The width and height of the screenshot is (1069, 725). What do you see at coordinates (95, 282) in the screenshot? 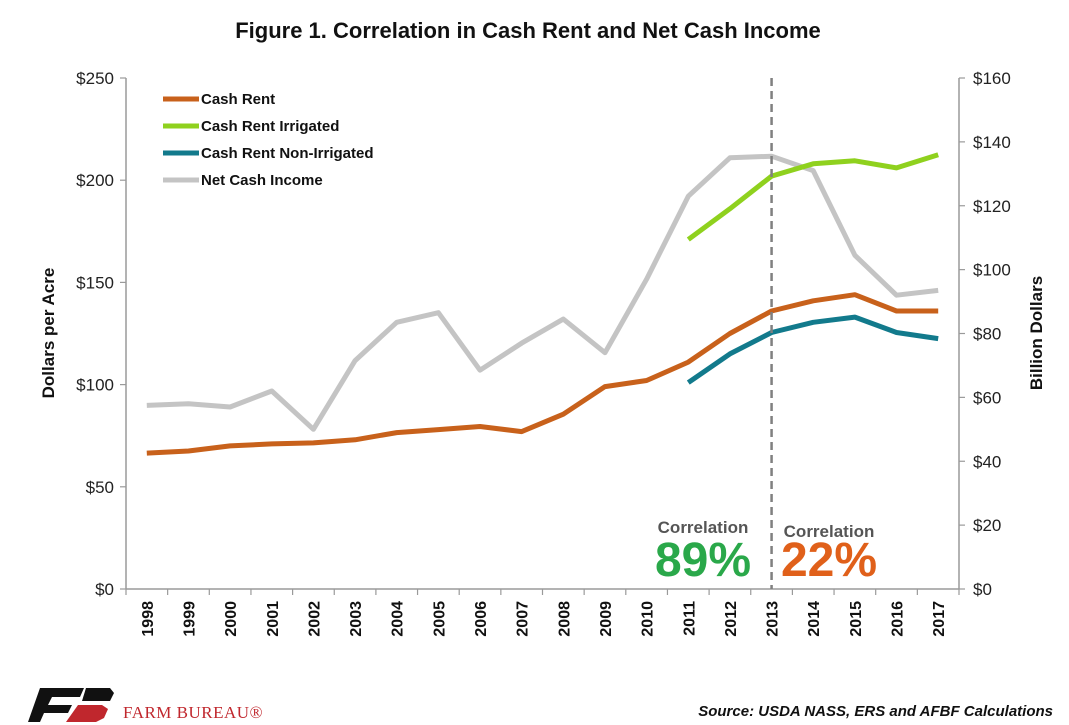
I see `y-tick-label-left: $150` at bounding box center [95, 282].